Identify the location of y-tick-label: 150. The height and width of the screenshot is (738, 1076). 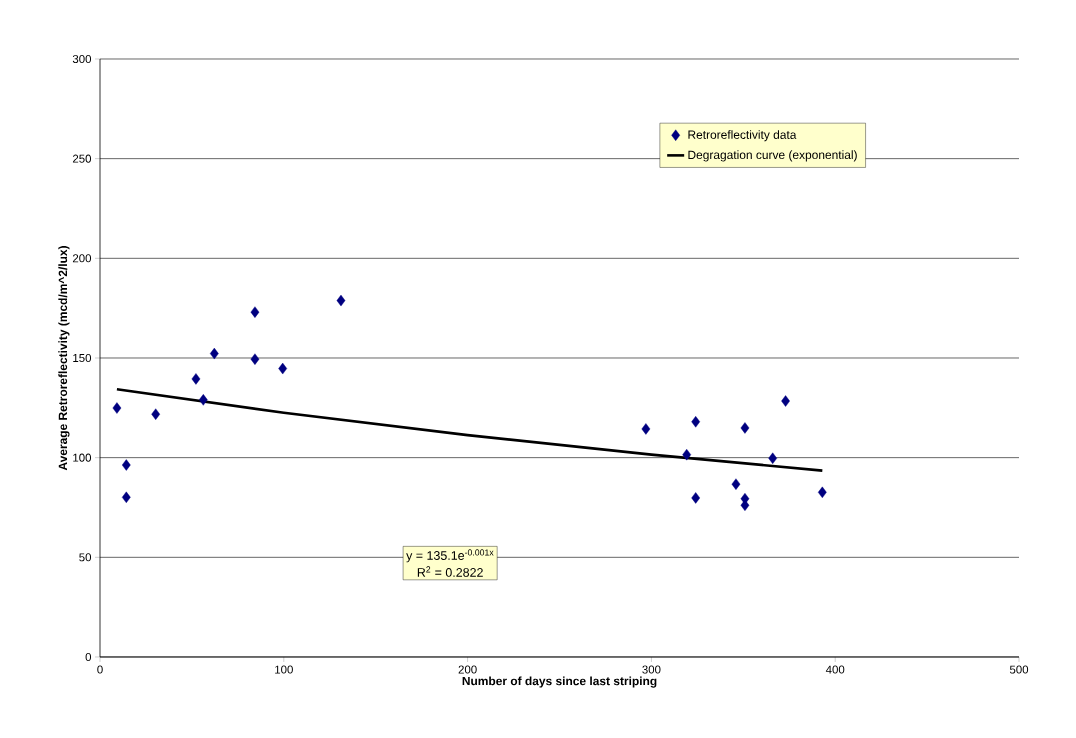
(82, 358).